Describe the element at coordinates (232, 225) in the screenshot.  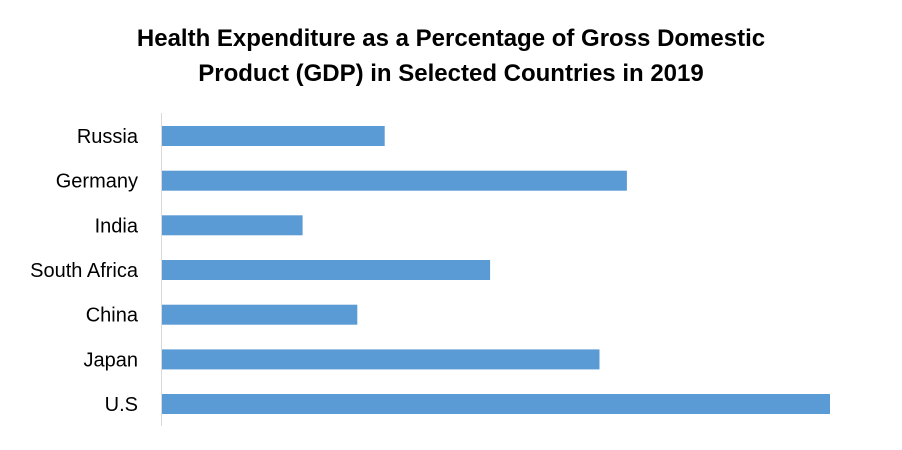
I see `bar-india` at that location.